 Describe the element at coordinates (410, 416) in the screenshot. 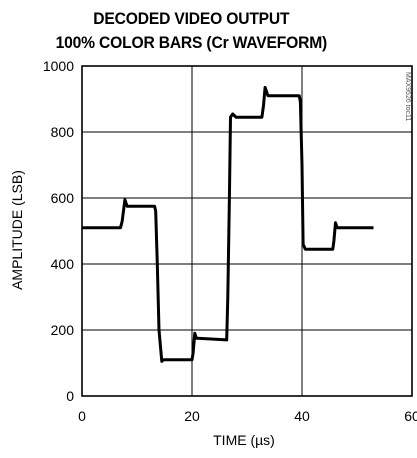

I see `x-tick-label: 60` at that location.